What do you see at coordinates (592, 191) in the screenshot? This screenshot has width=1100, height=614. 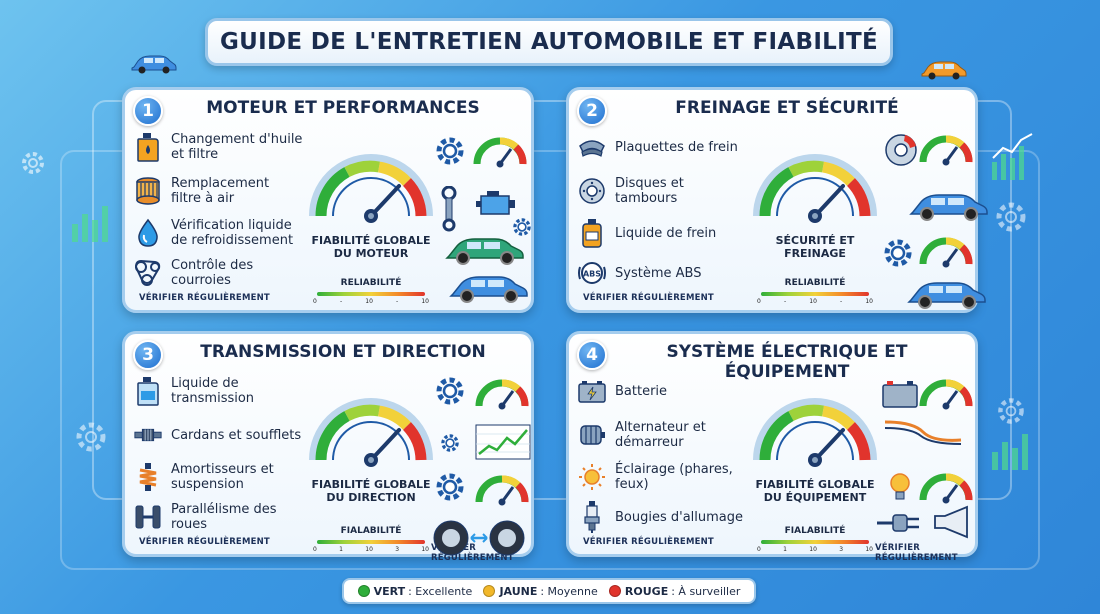 I see `brake-disc-icon` at bounding box center [592, 191].